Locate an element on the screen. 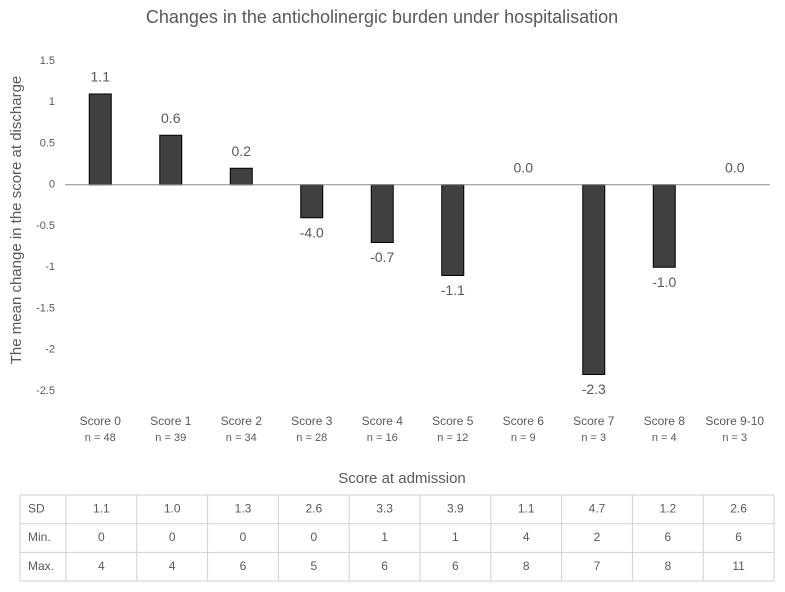  x-tick-label: Score 7 is located at coordinates (594, 421).